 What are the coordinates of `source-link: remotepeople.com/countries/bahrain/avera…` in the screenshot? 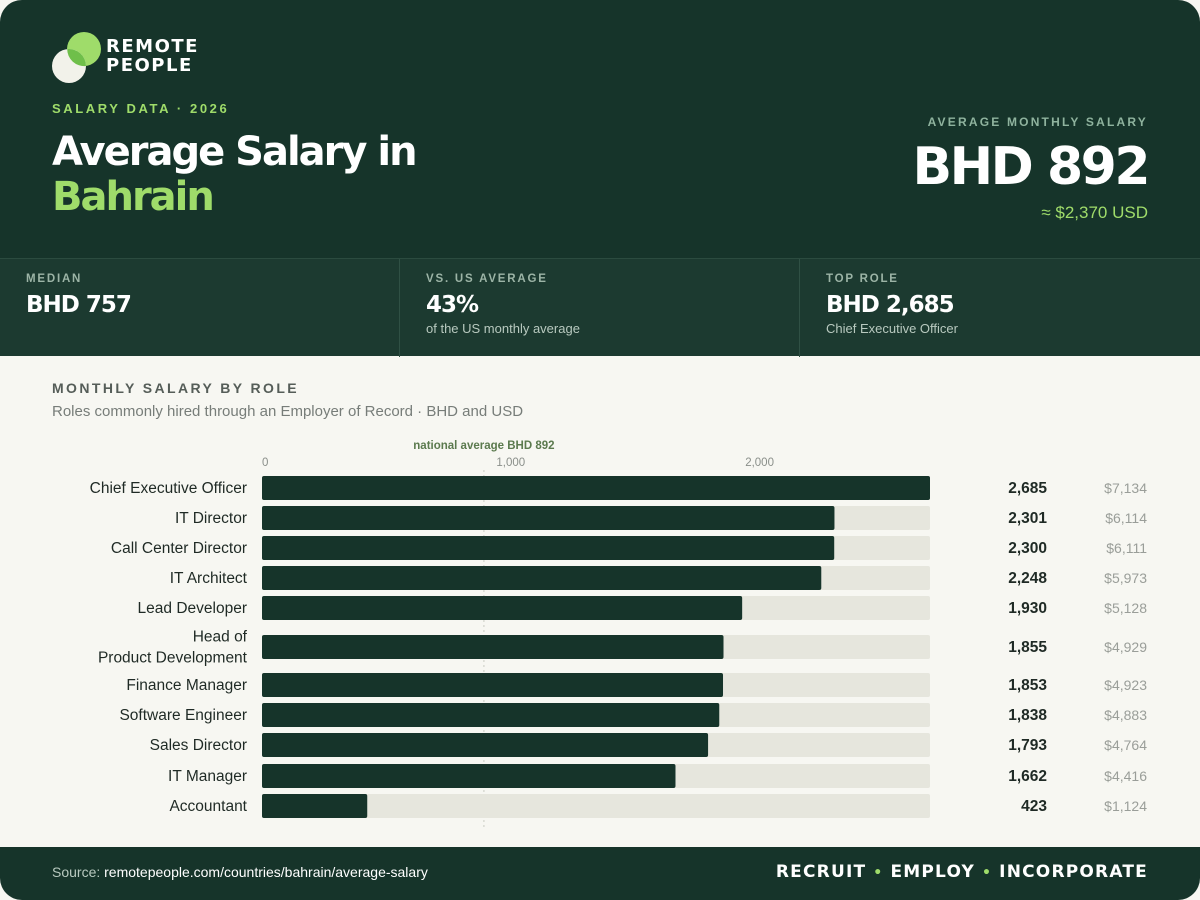 It's located at (266, 872).